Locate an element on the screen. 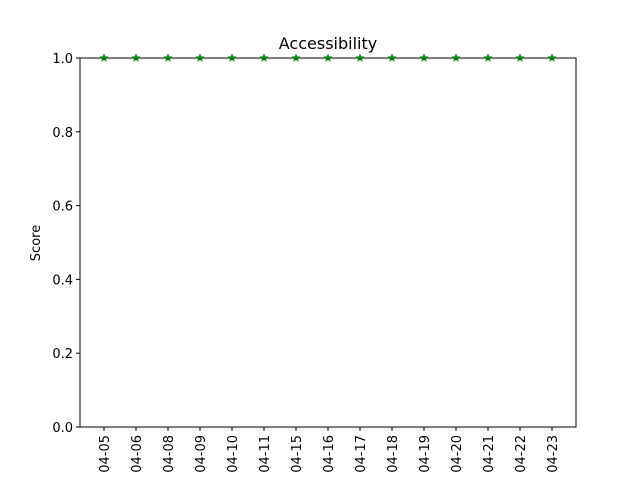 This screenshot has height=480, width=640. x-tick-label: 04-17 is located at coordinates (361, 454).